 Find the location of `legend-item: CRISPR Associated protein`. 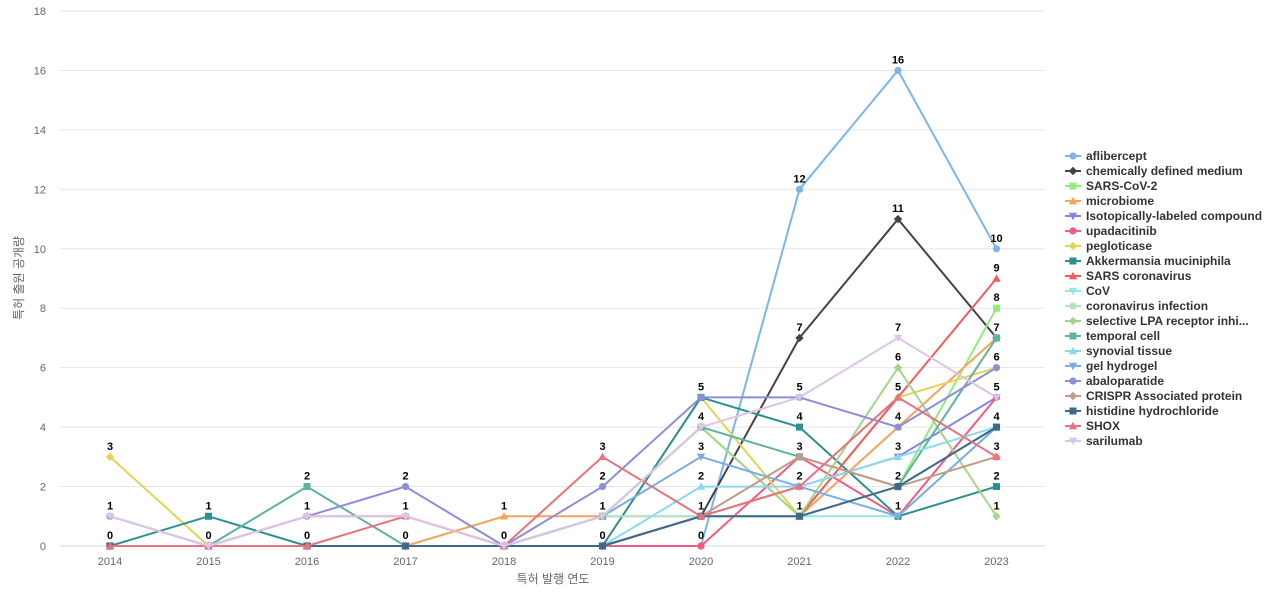

legend-item: CRISPR Associated protein is located at coordinates (1153, 396).